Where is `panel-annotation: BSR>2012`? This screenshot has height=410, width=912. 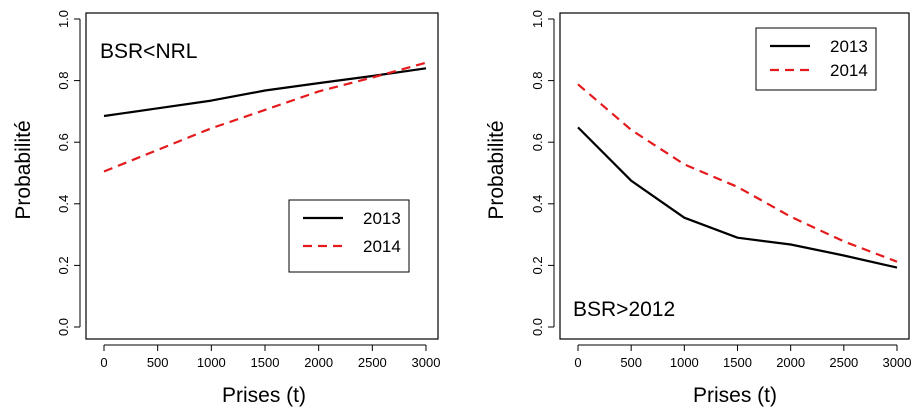 panel-annotation: BSR>2012 is located at coordinates (624, 309).